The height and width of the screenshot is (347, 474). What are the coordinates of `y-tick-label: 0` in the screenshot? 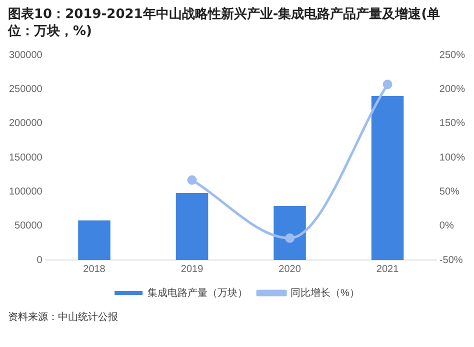 It's located at (39, 260).